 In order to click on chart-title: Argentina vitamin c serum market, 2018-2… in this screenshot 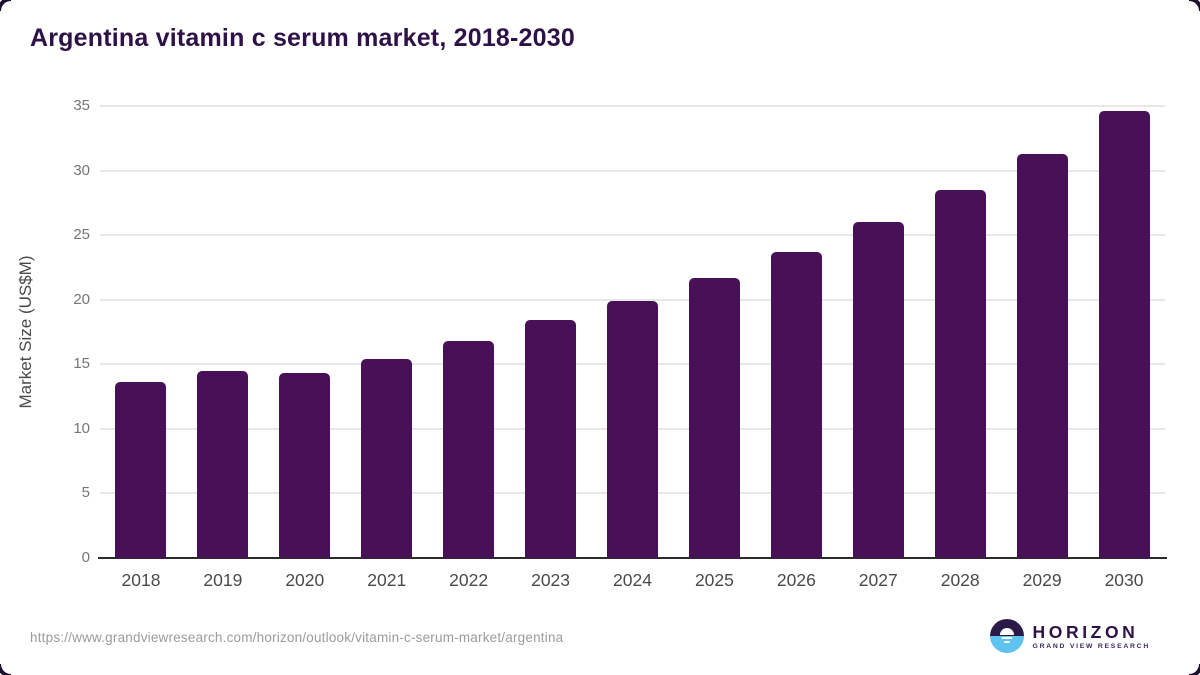, I will do `click(302, 38)`.